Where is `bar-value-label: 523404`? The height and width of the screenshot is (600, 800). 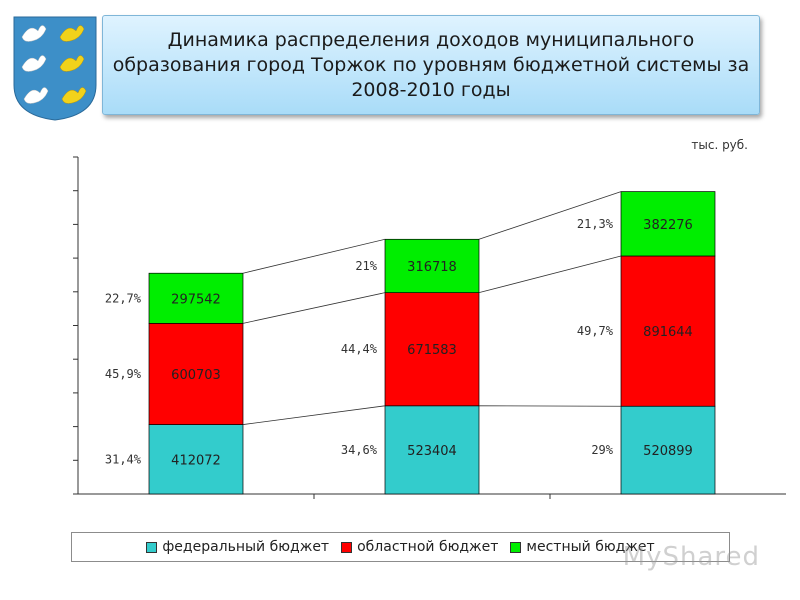
bar-value-label: 523404 is located at coordinates (432, 451).